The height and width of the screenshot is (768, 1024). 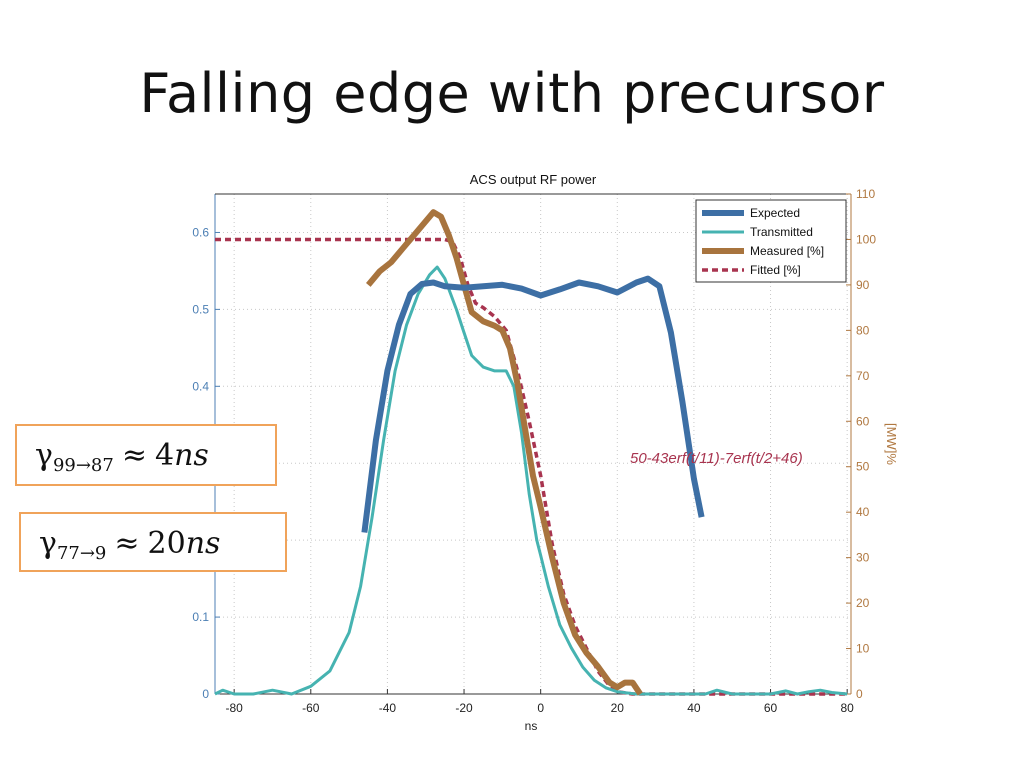 What do you see at coordinates (863, 421) in the screenshot?
I see `right-tick-label: 60` at bounding box center [863, 421].